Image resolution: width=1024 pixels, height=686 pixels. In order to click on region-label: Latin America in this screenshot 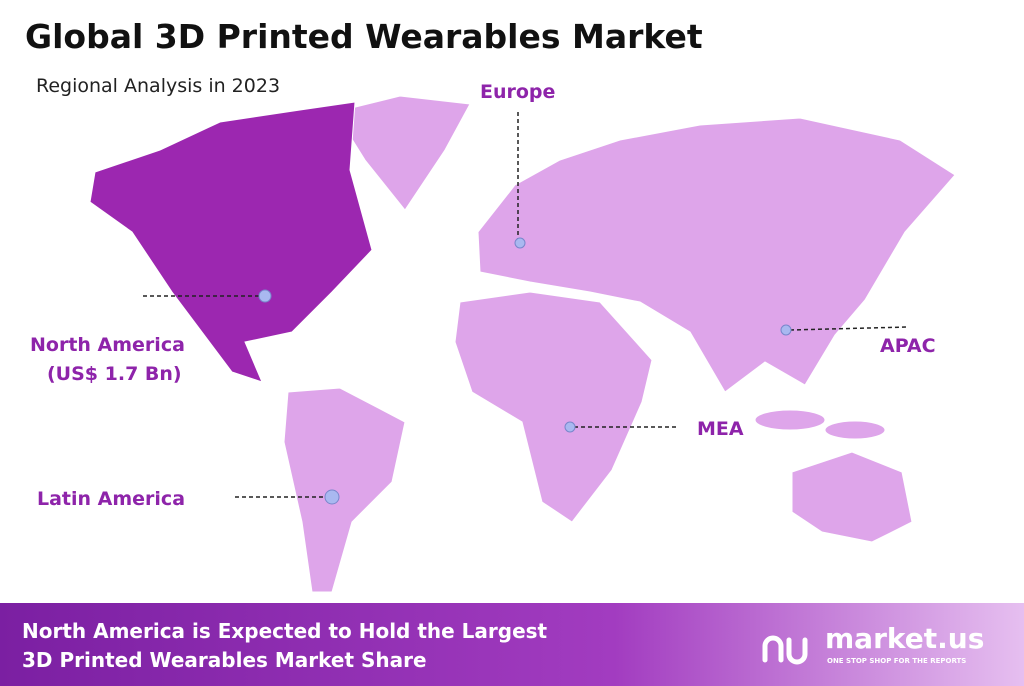, I will do `click(111, 499)`.